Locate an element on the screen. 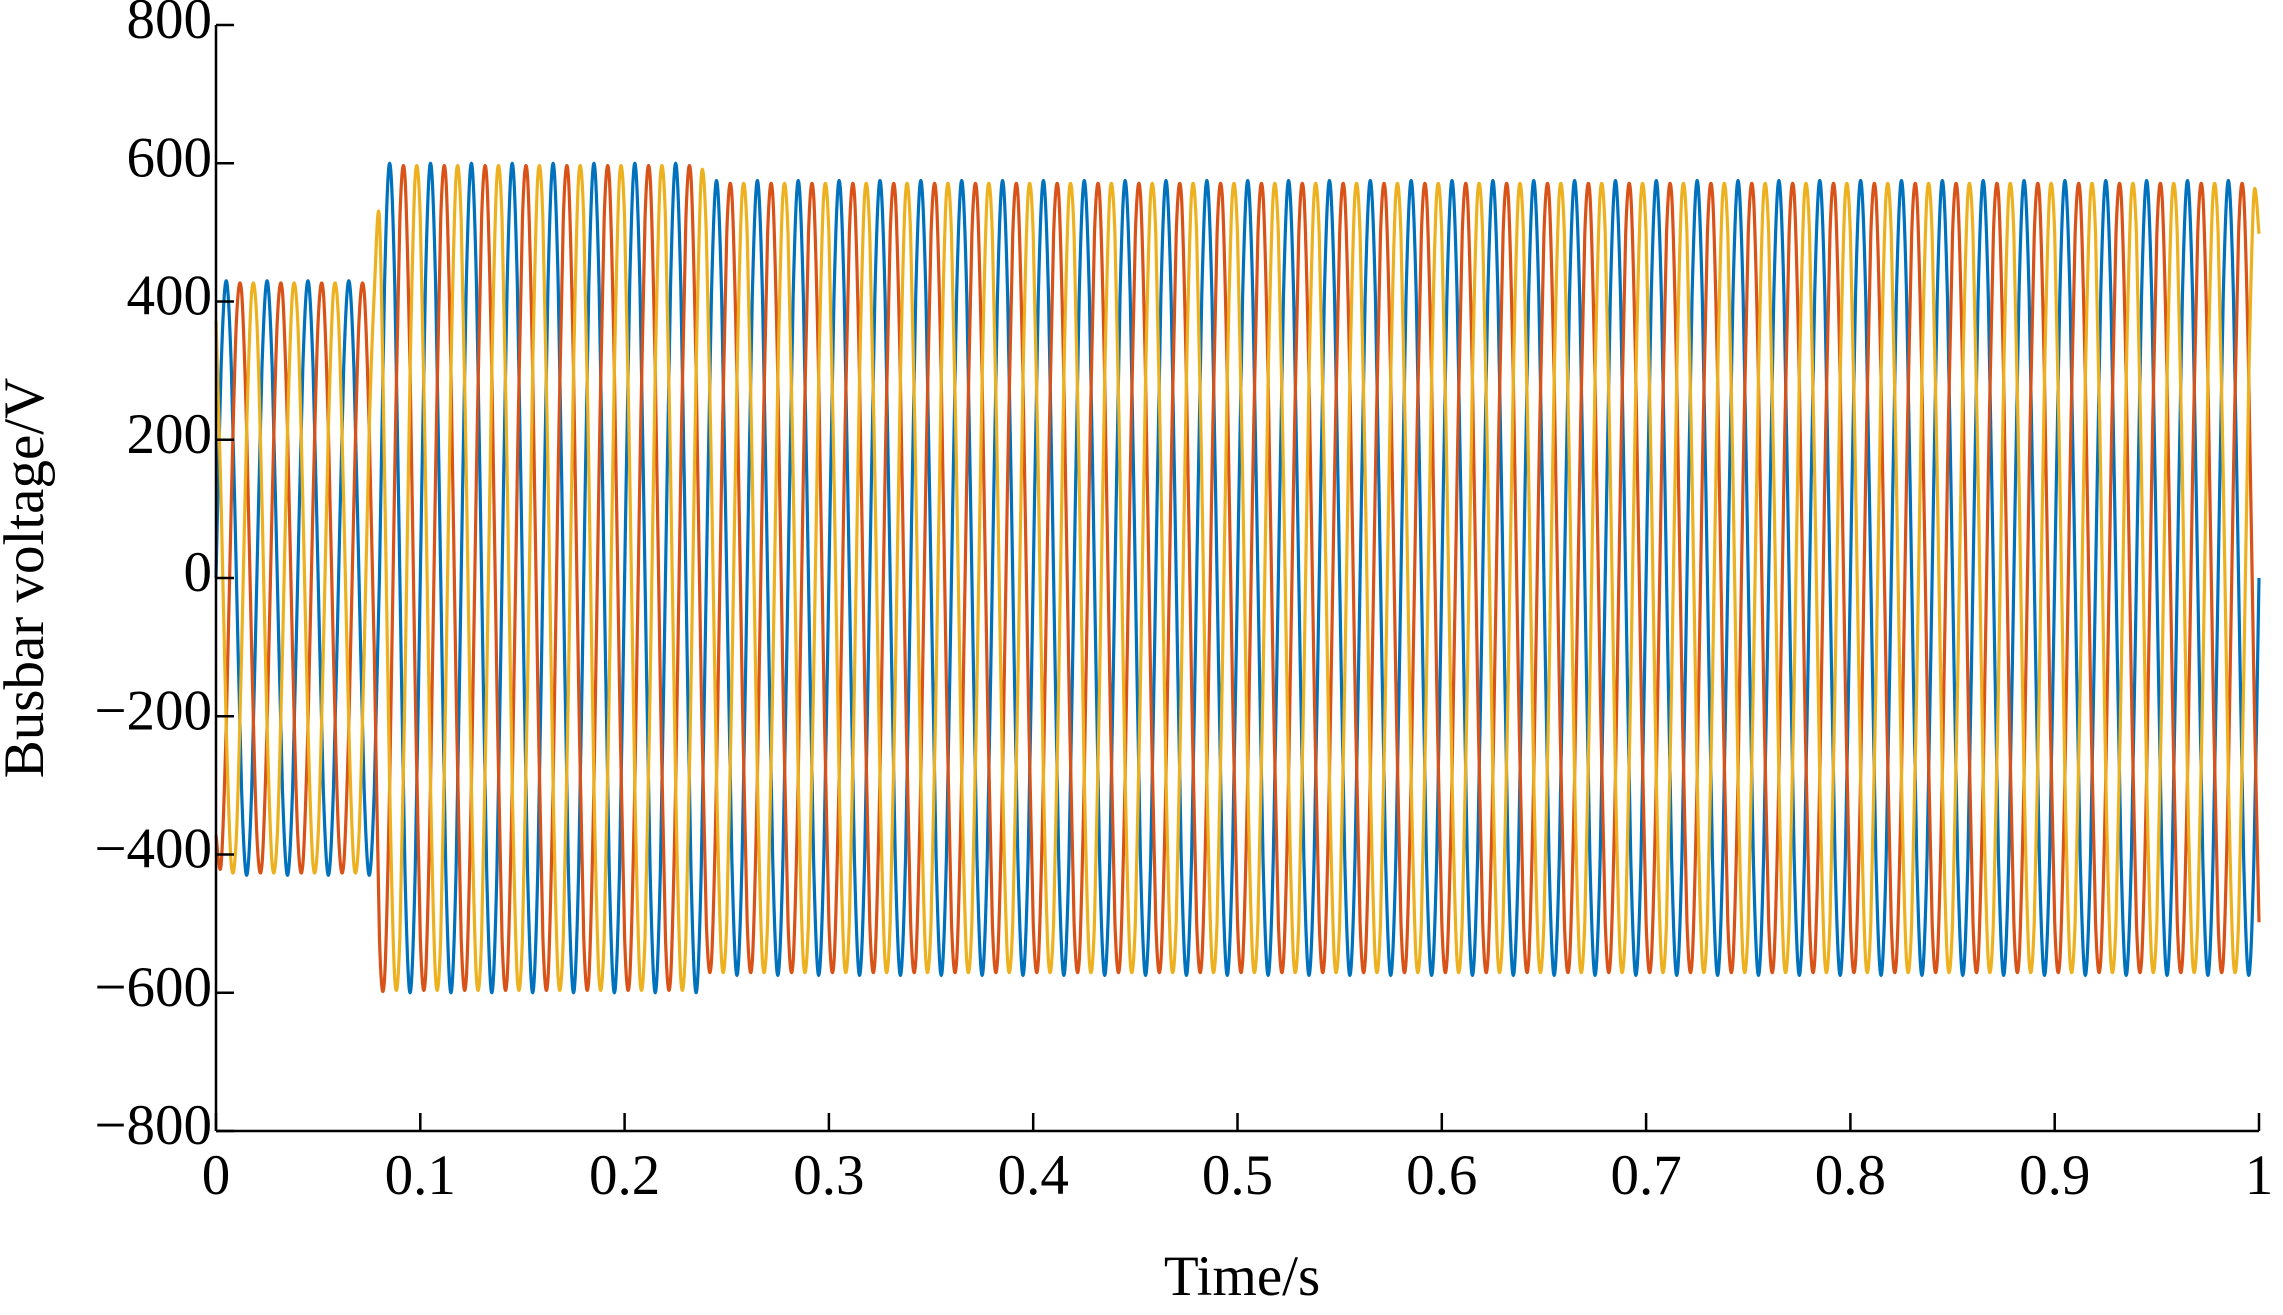  x-axis-label: Time/s is located at coordinates (1242, 1276).